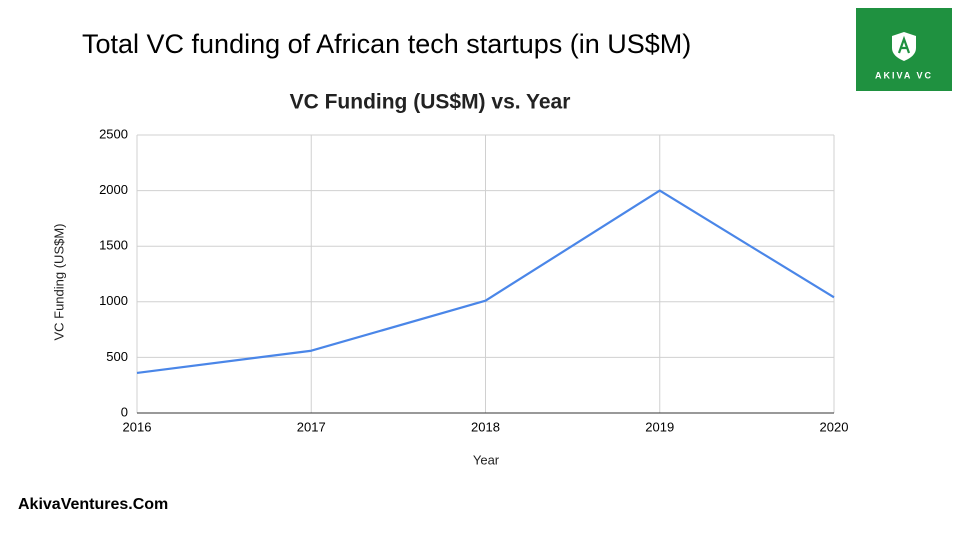 This screenshot has height=540, width=960. Describe the element at coordinates (430, 102) in the screenshot. I see `chart-title: VC Funding (US$M) vs. Year` at that location.